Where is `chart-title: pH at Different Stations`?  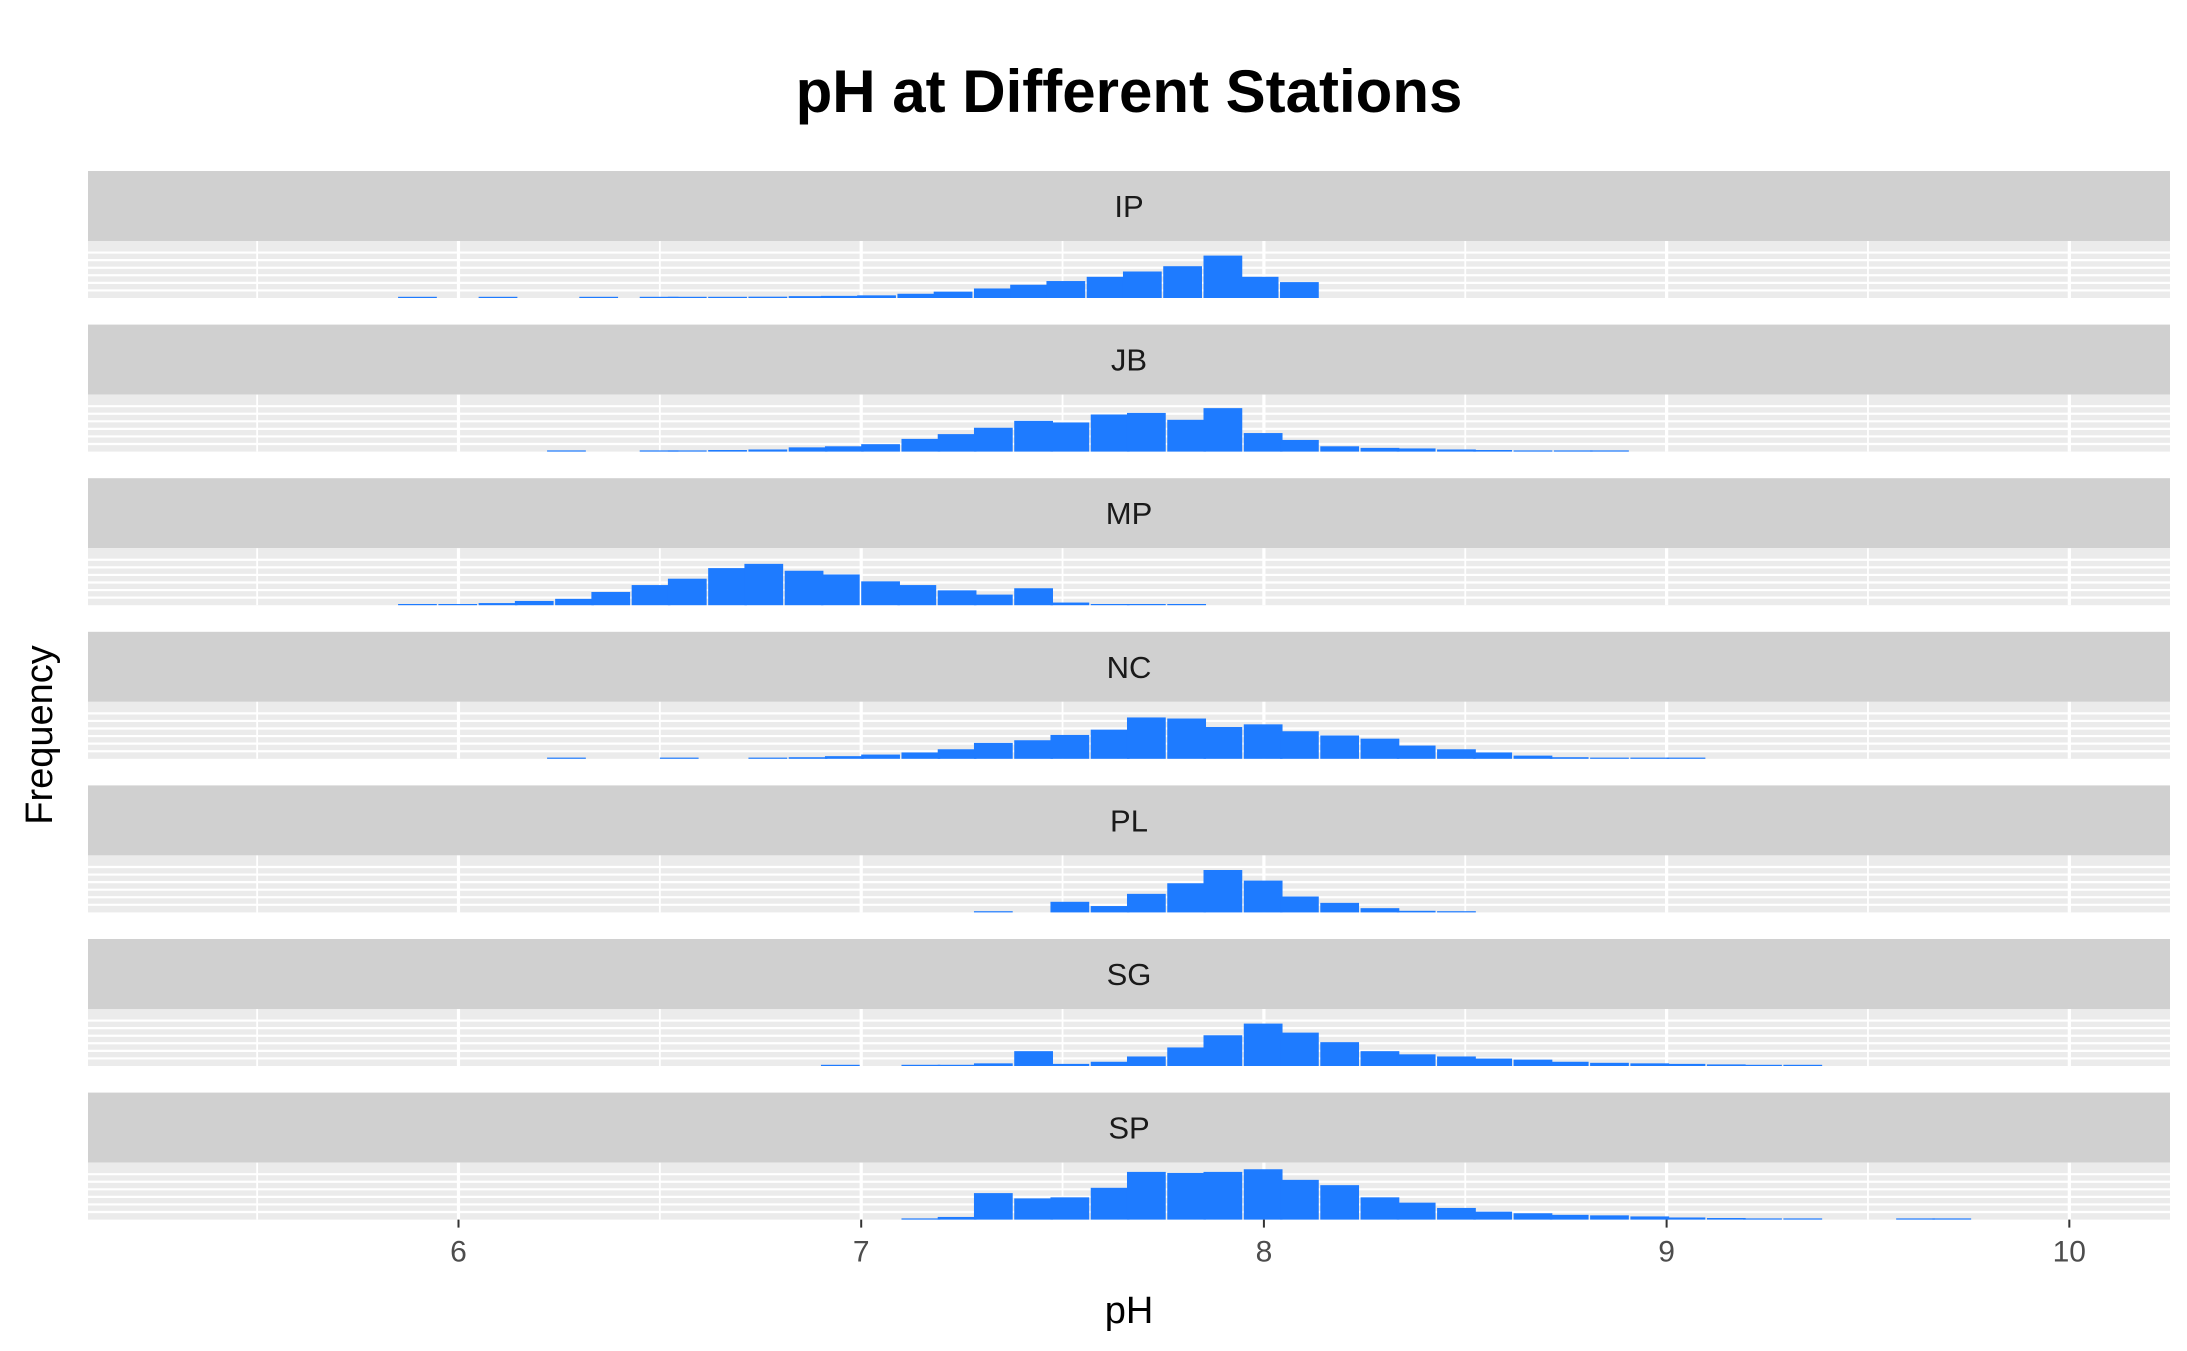
chart-title: pH at Different Stations is located at coordinates (1129, 91).